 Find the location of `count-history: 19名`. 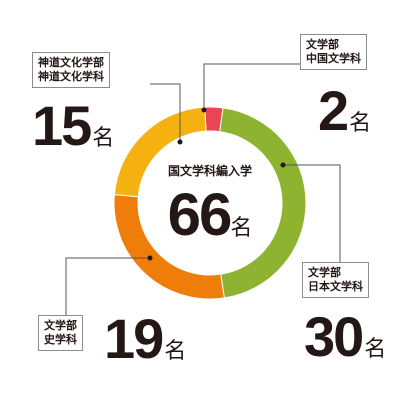

count-history: 19名 is located at coordinates (145, 338).